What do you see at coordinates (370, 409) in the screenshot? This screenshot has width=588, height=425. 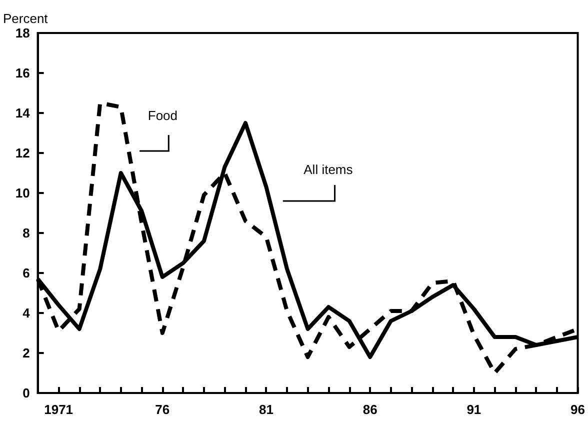 I see `x-tick-label: 86` at bounding box center [370, 409].